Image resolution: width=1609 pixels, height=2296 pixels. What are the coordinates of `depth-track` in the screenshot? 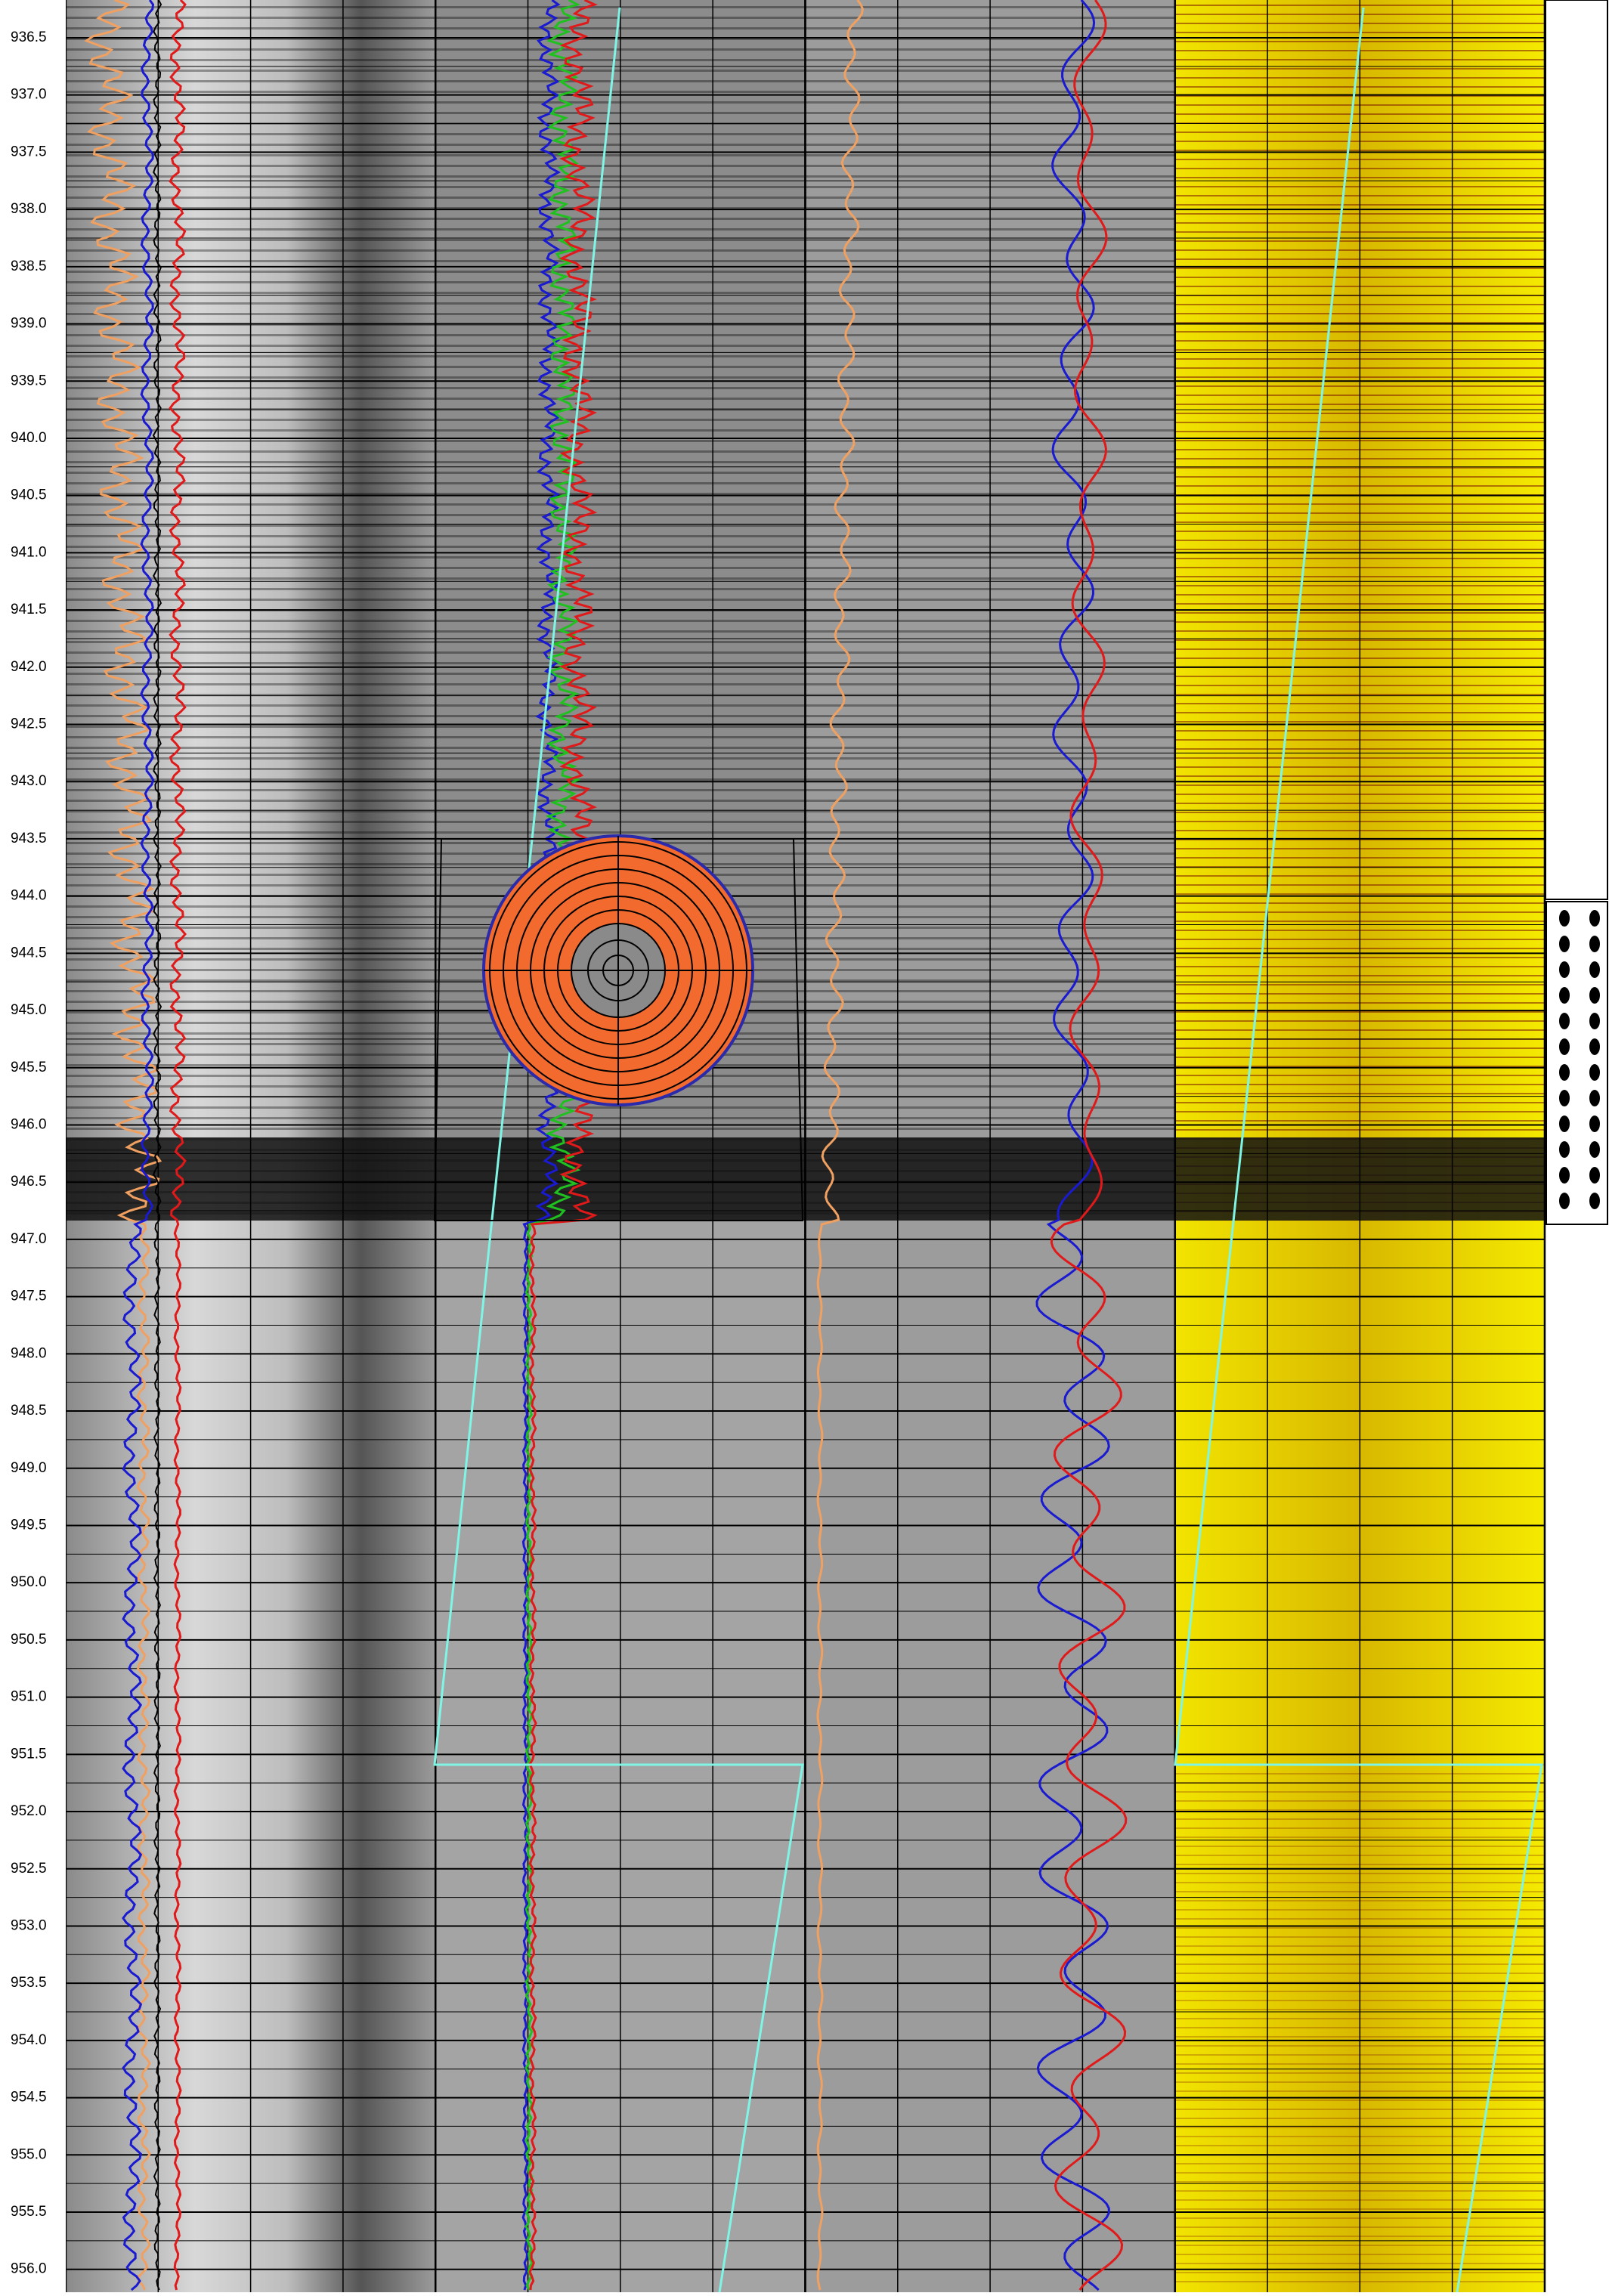 It's located at (33, 1146).